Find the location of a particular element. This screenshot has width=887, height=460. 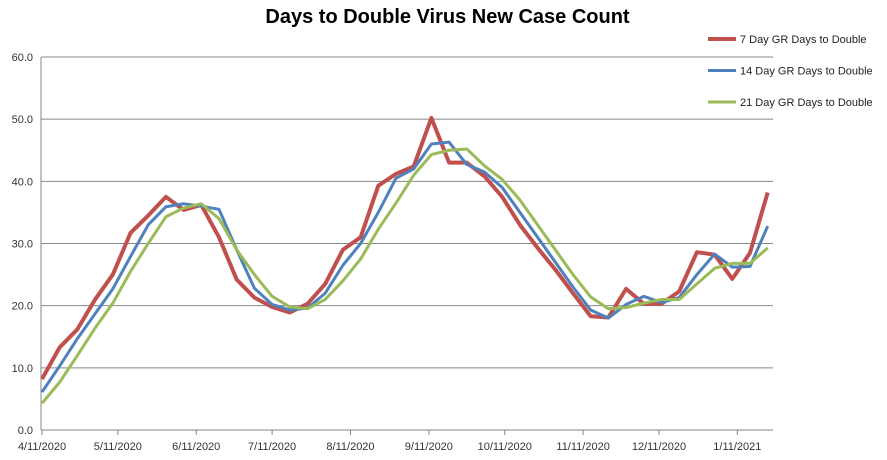

y-tick-label: 20.0 is located at coordinates (22, 307).